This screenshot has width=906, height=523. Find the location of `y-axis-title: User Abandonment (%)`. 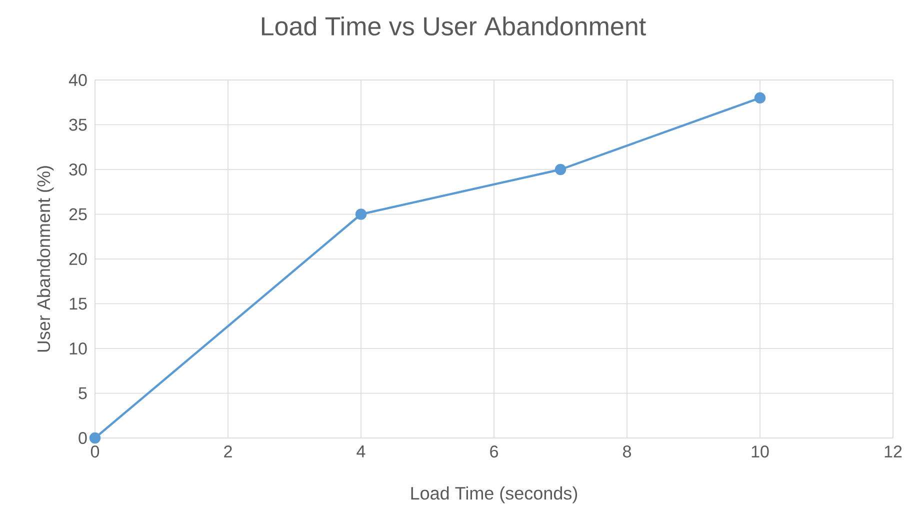

y-axis-title: User Abandonment (%) is located at coordinates (45, 259).